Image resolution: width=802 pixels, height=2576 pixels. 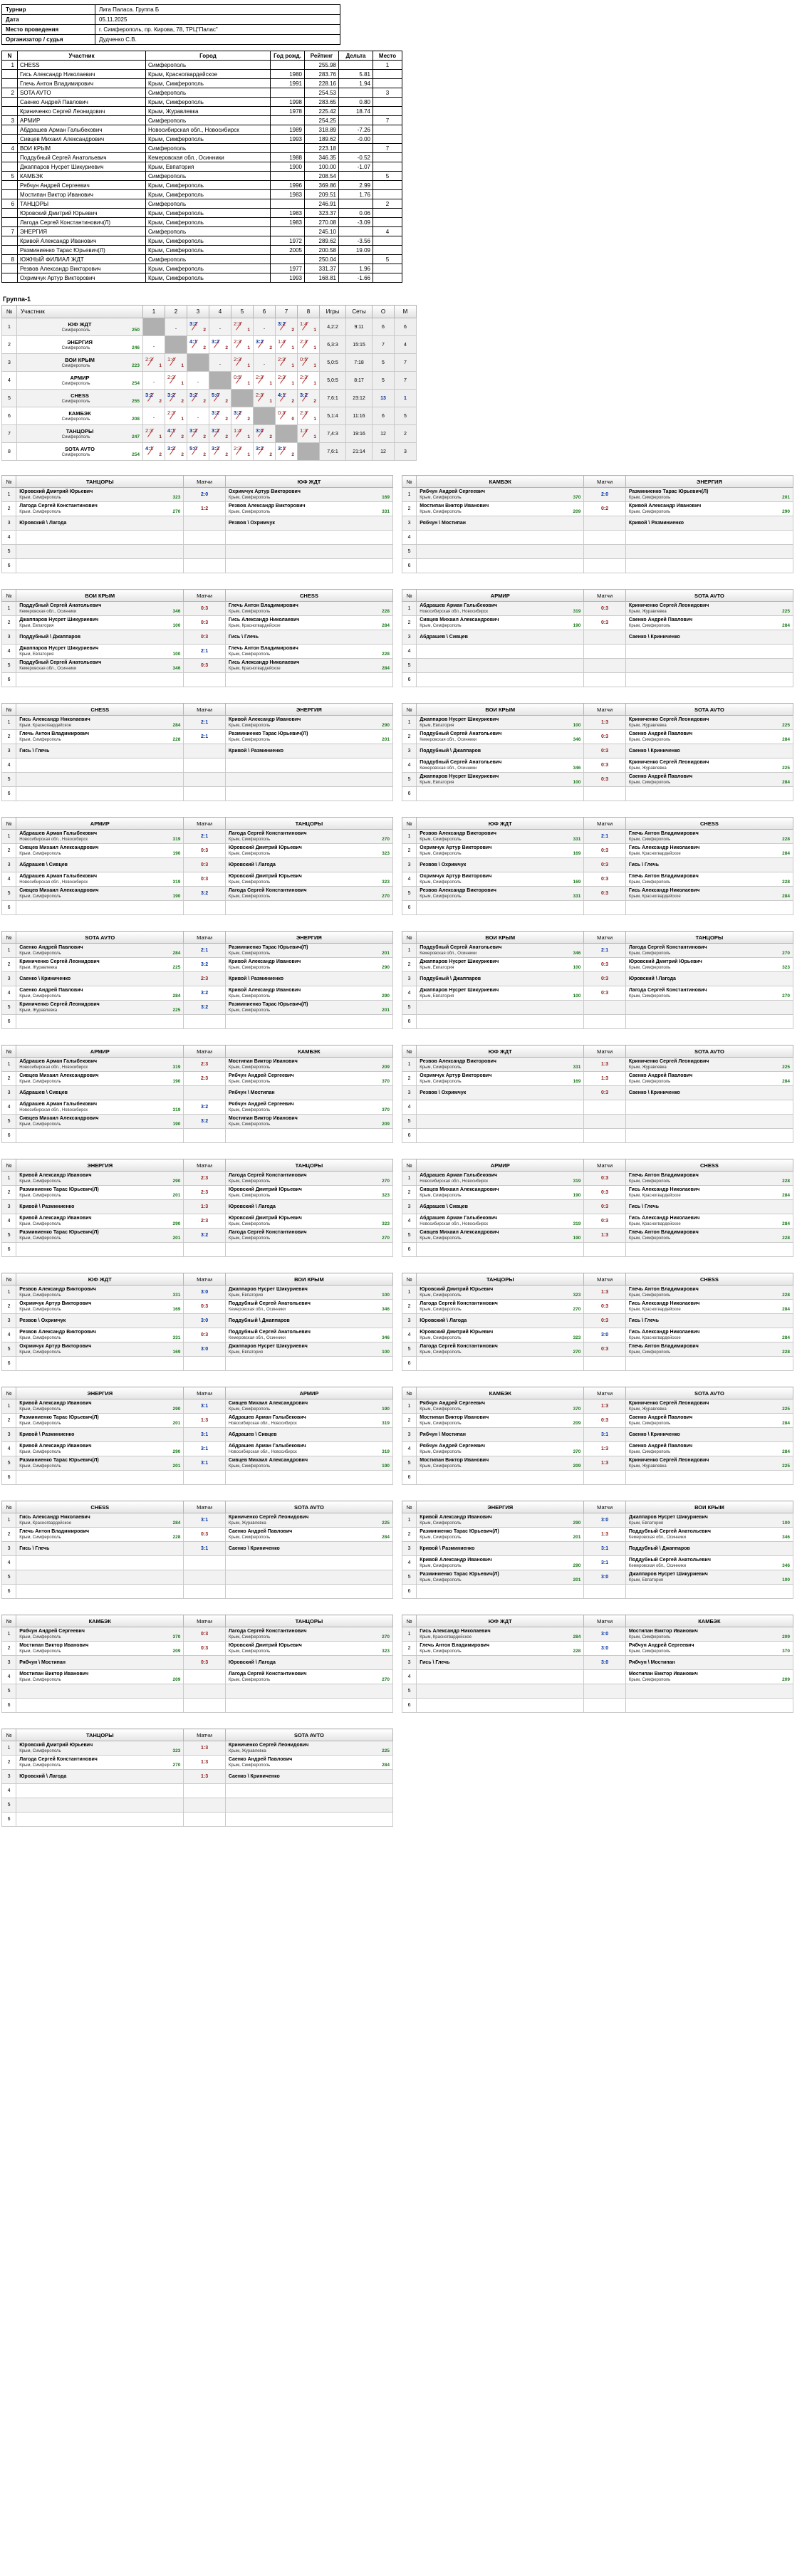 What do you see at coordinates (204, 508) in the screenshot?
I see `match-score: 1:2` at bounding box center [204, 508].